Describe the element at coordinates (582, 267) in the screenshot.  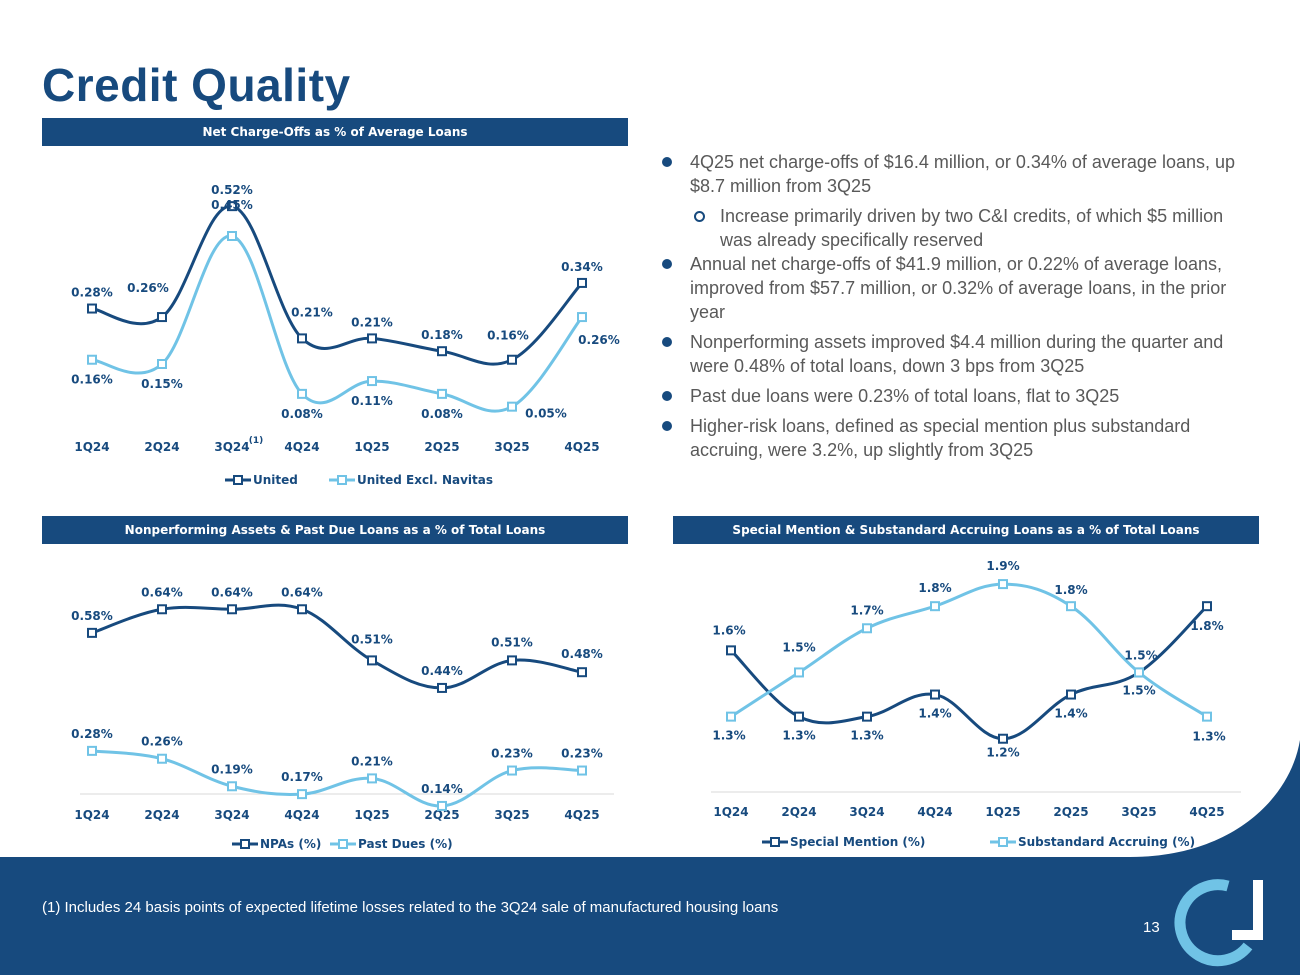
I see `data-label: 0.34%` at that location.